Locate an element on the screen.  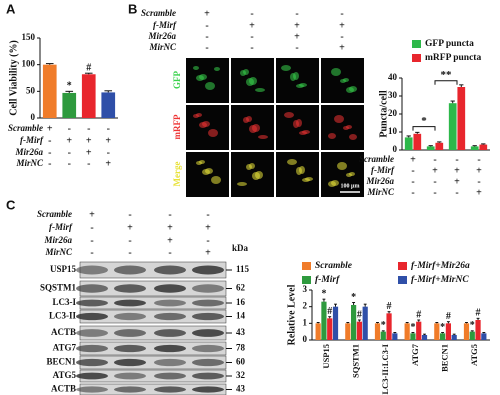
y-axis-label: Relative Level is located at coordinates (291, 314).